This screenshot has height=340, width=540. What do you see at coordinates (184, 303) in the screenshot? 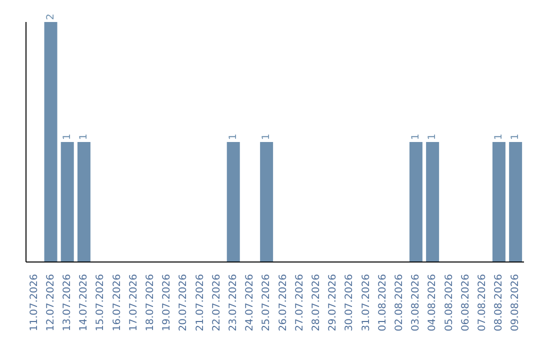
I see `x-tick-label: 20.07.2026` at bounding box center [184, 303].